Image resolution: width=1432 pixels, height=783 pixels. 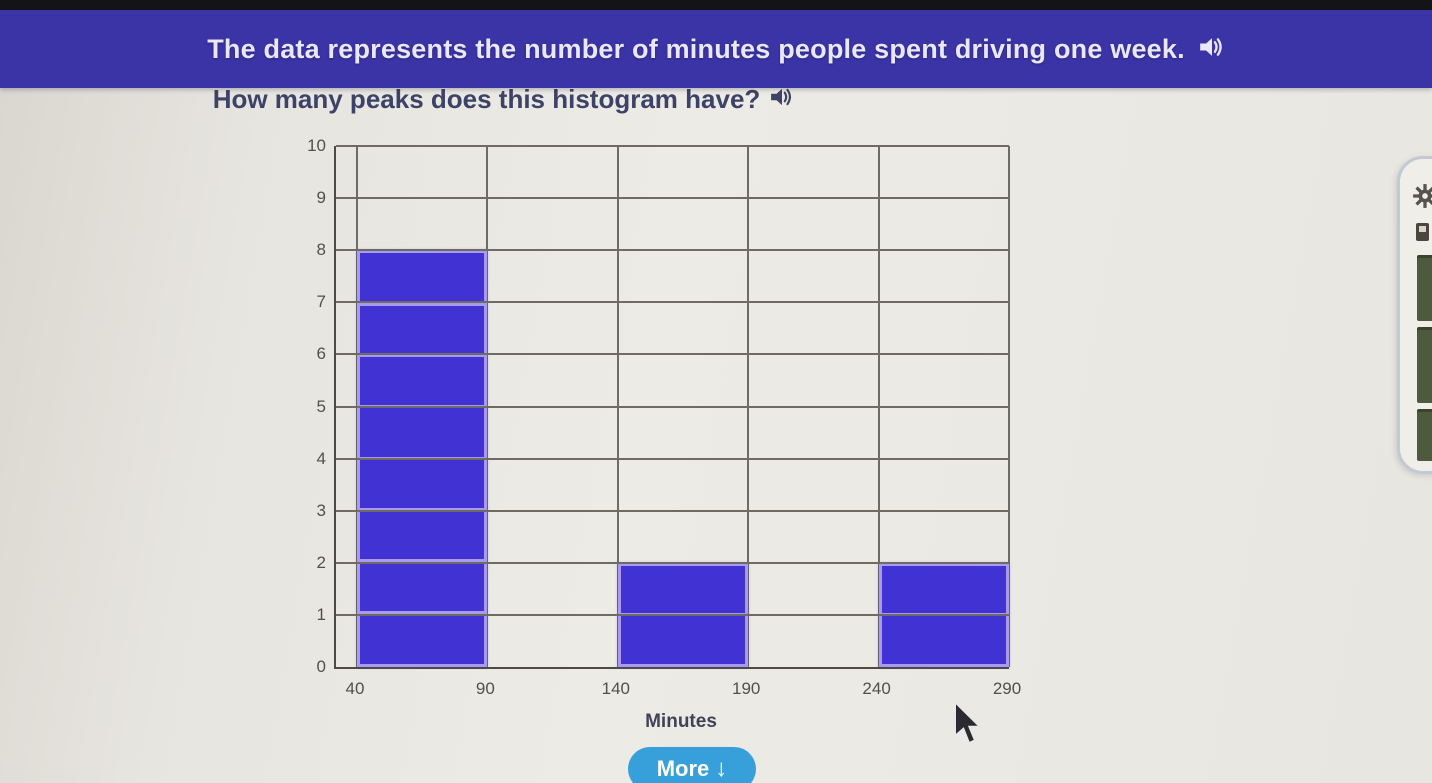 What do you see at coordinates (321, 562) in the screenshot?
I see `y-tick-label: 2` at bounding box center [321, 562].